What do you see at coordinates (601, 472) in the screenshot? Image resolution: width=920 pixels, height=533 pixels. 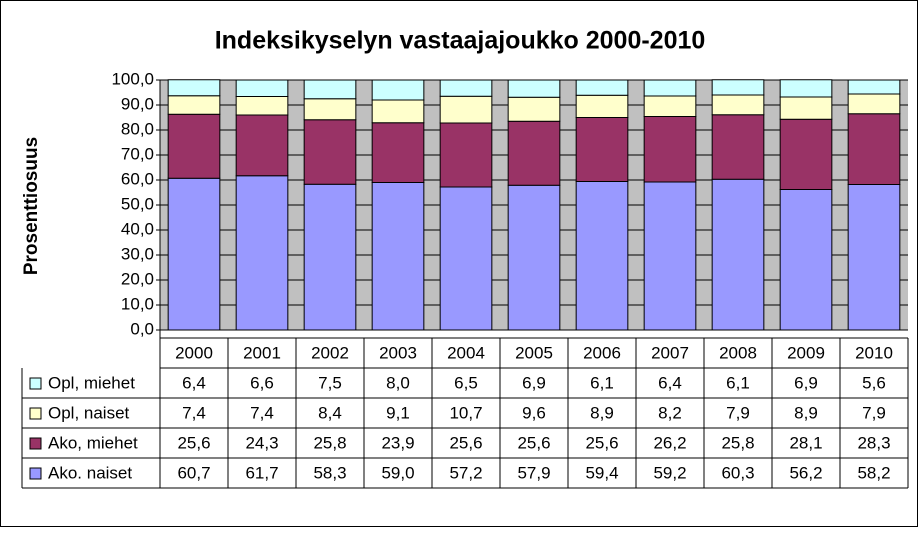 I see `table-value: 59,4` at bounding box center [601, 472].